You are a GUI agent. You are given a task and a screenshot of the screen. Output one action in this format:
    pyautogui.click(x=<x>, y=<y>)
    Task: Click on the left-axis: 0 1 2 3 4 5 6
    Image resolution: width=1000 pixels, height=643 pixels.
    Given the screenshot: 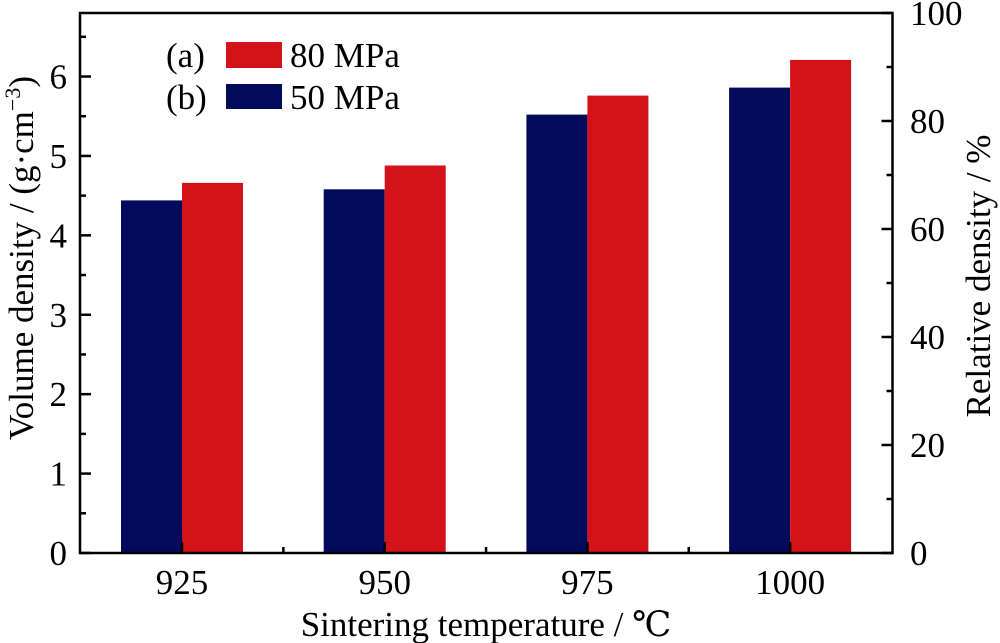 What is the action you would take?
    pyautogui.click(x=70, y=304)
    